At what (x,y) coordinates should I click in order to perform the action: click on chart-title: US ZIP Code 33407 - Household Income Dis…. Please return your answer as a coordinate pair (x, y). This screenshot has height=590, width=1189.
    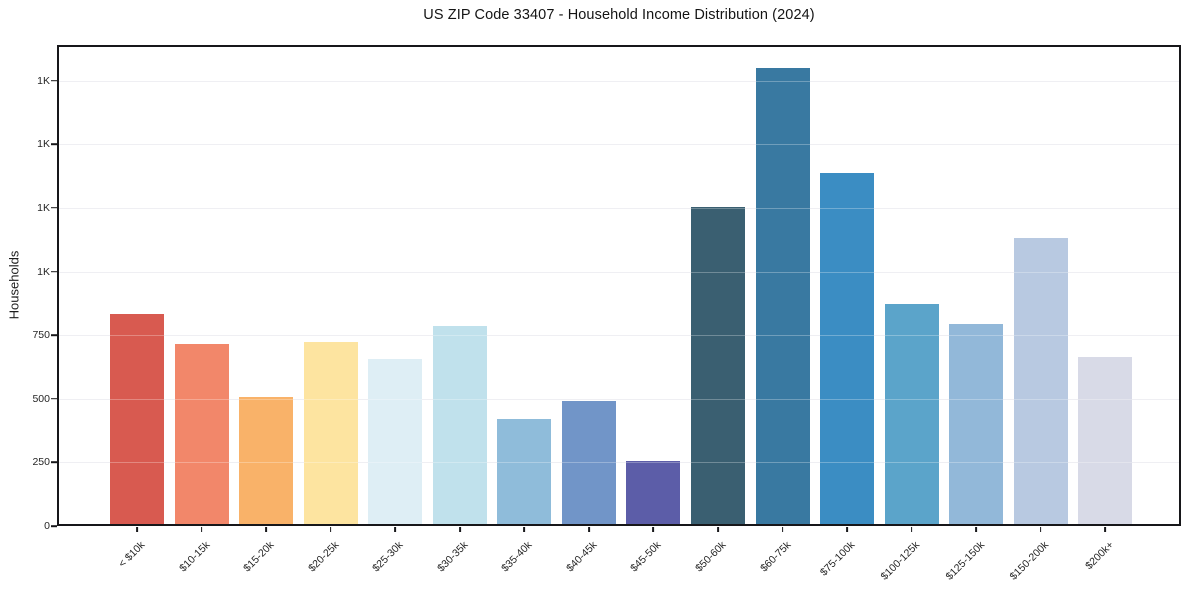
    Looking at the image, I should click on (619, 15).